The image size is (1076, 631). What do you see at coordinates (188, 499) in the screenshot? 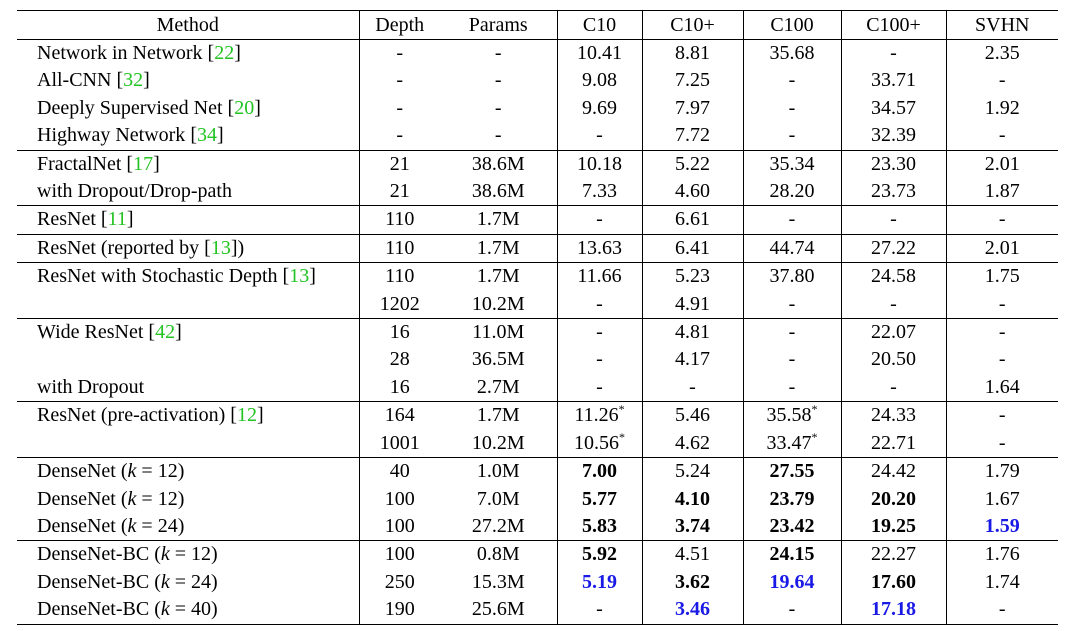
I see `method-cell: DenseNet (k = 12)` at bounding box center [188, 499].